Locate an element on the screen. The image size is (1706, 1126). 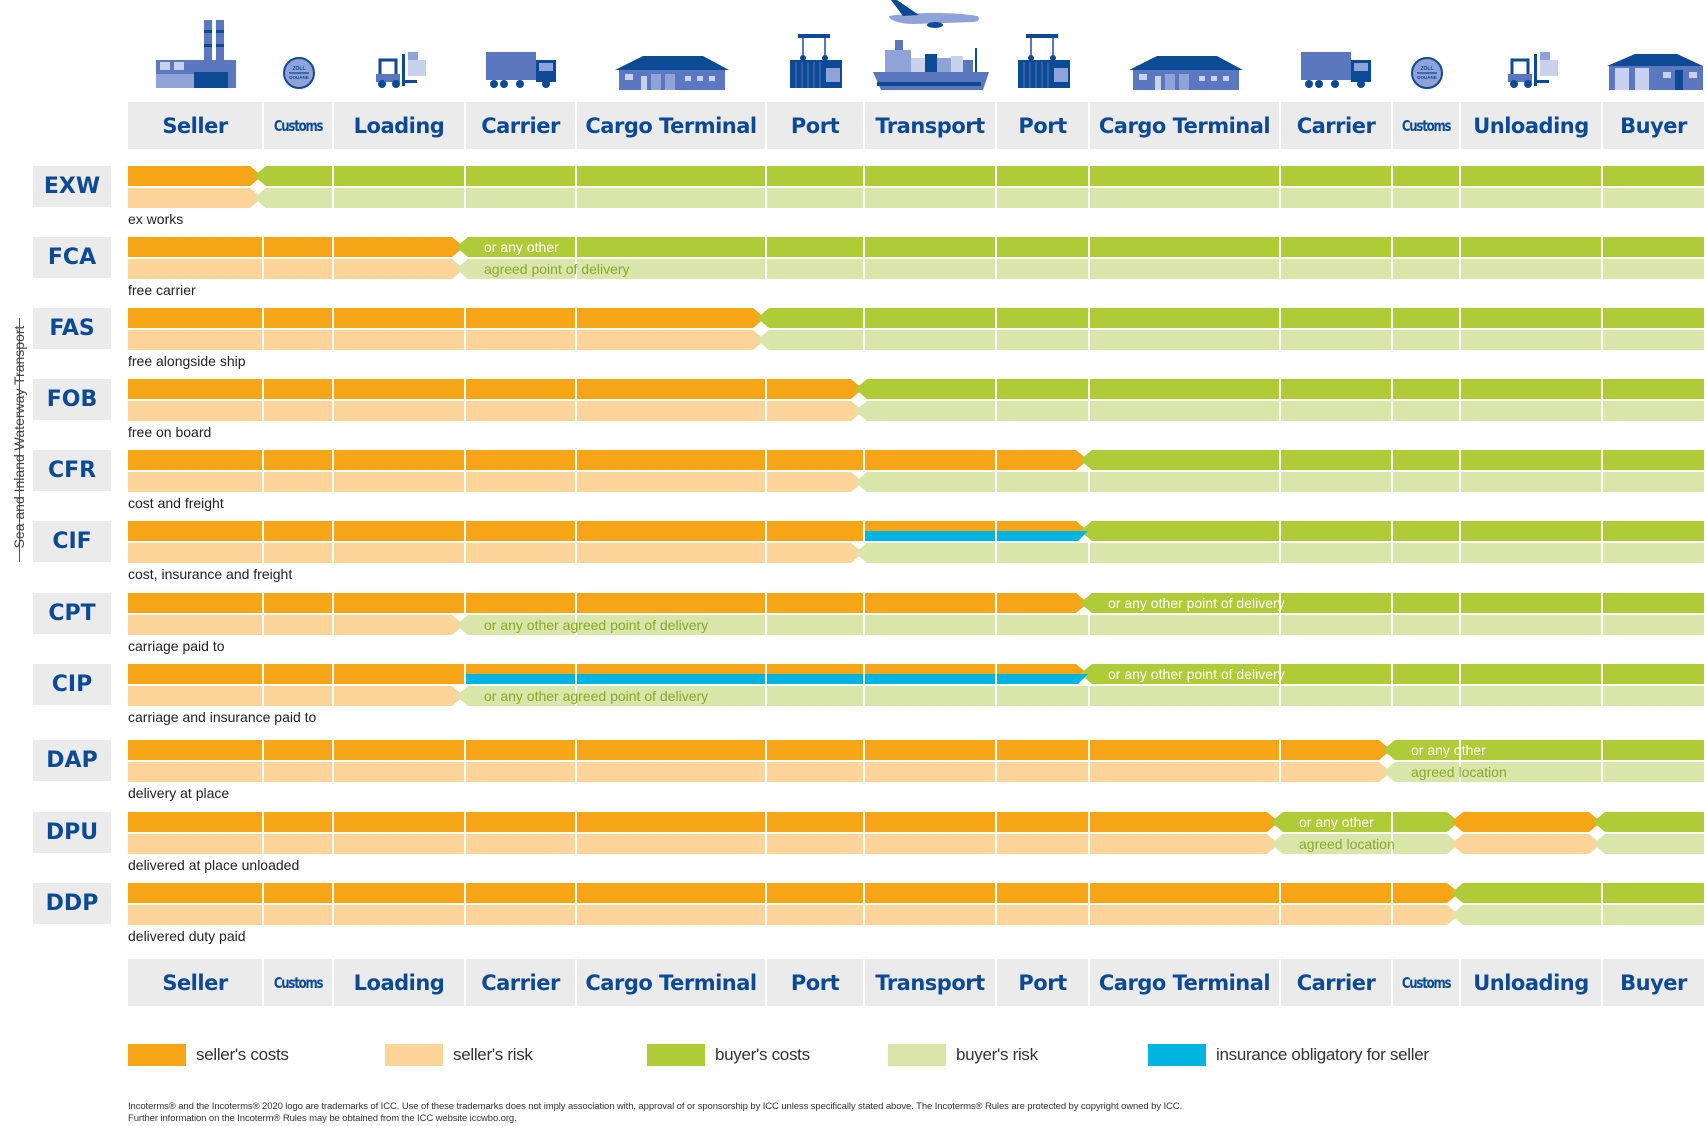
cpt-seller-risk-bar is located at coordinates (298, 625).